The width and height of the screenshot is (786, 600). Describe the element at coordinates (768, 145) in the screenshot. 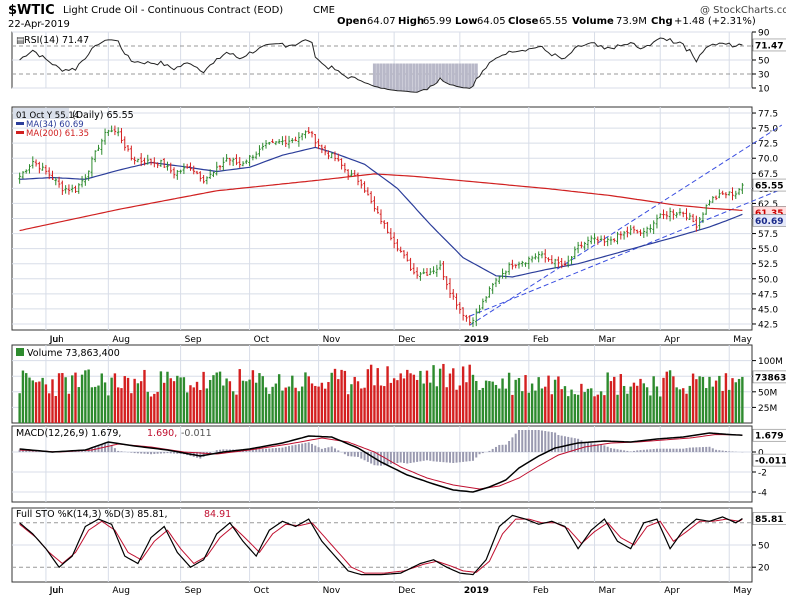

I see `y-tick-label: 72.5` at that location.